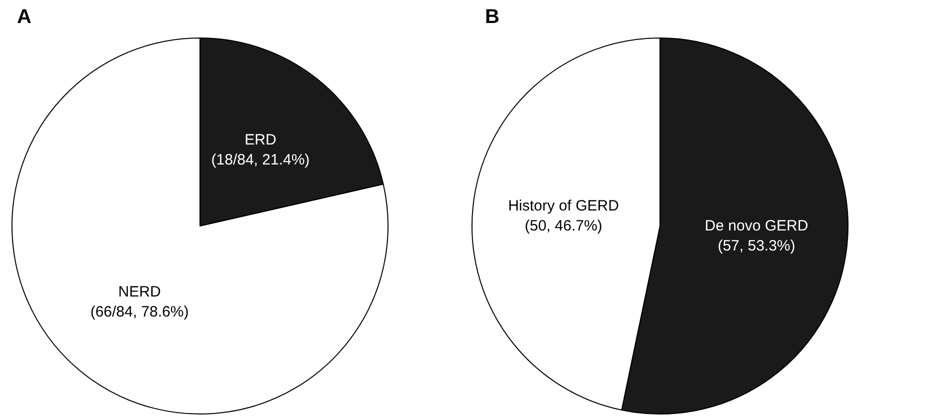  I want to click on slice-label: ERD, so click(260, 140).